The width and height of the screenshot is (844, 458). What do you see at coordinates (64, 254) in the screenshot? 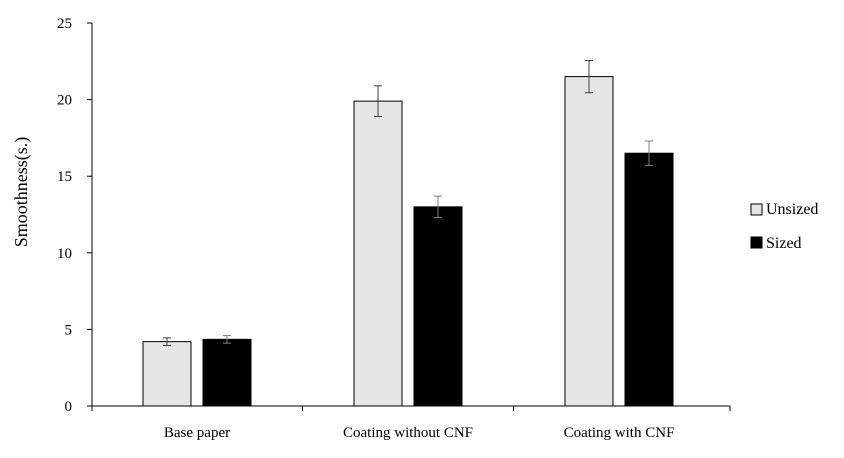
I see `y-tick-label: 10` at bounding box center [64, 254].